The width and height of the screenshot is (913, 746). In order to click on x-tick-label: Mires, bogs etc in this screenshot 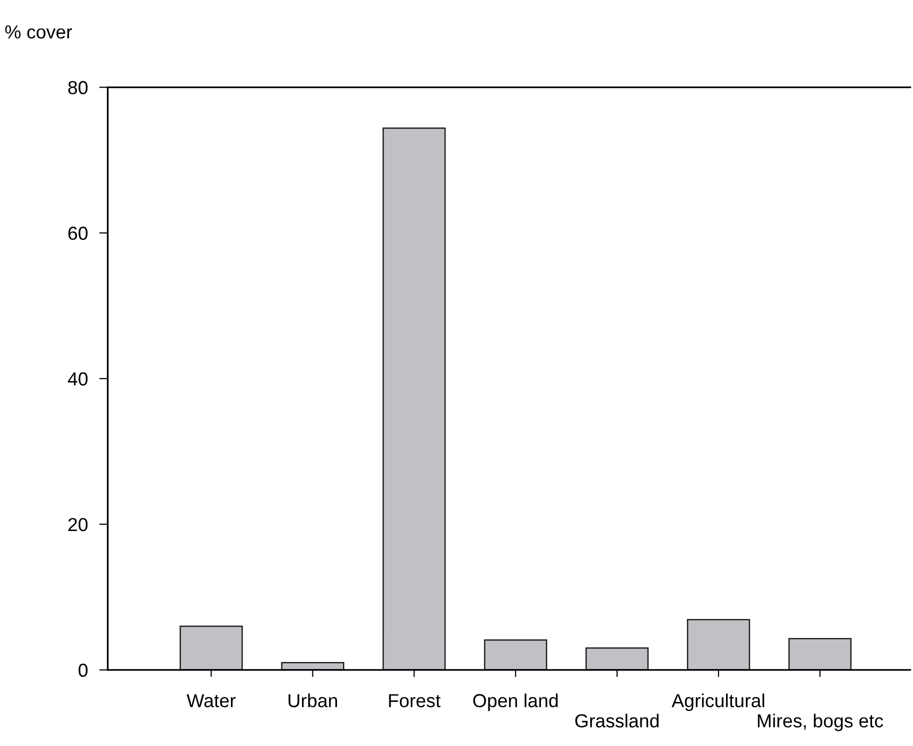, I will do `click(821, 723)`.